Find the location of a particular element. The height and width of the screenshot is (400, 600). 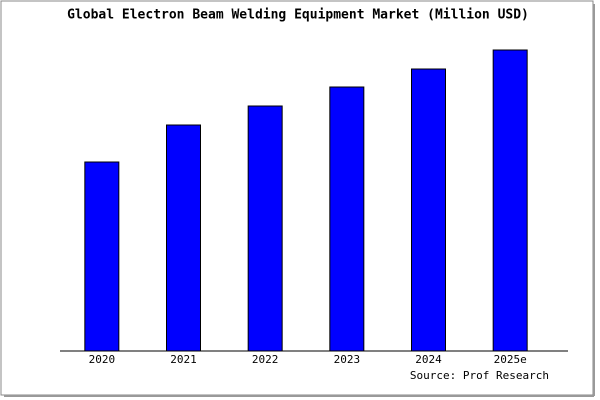

x-tick-label: 2021 is located at coordinates (183, 359).